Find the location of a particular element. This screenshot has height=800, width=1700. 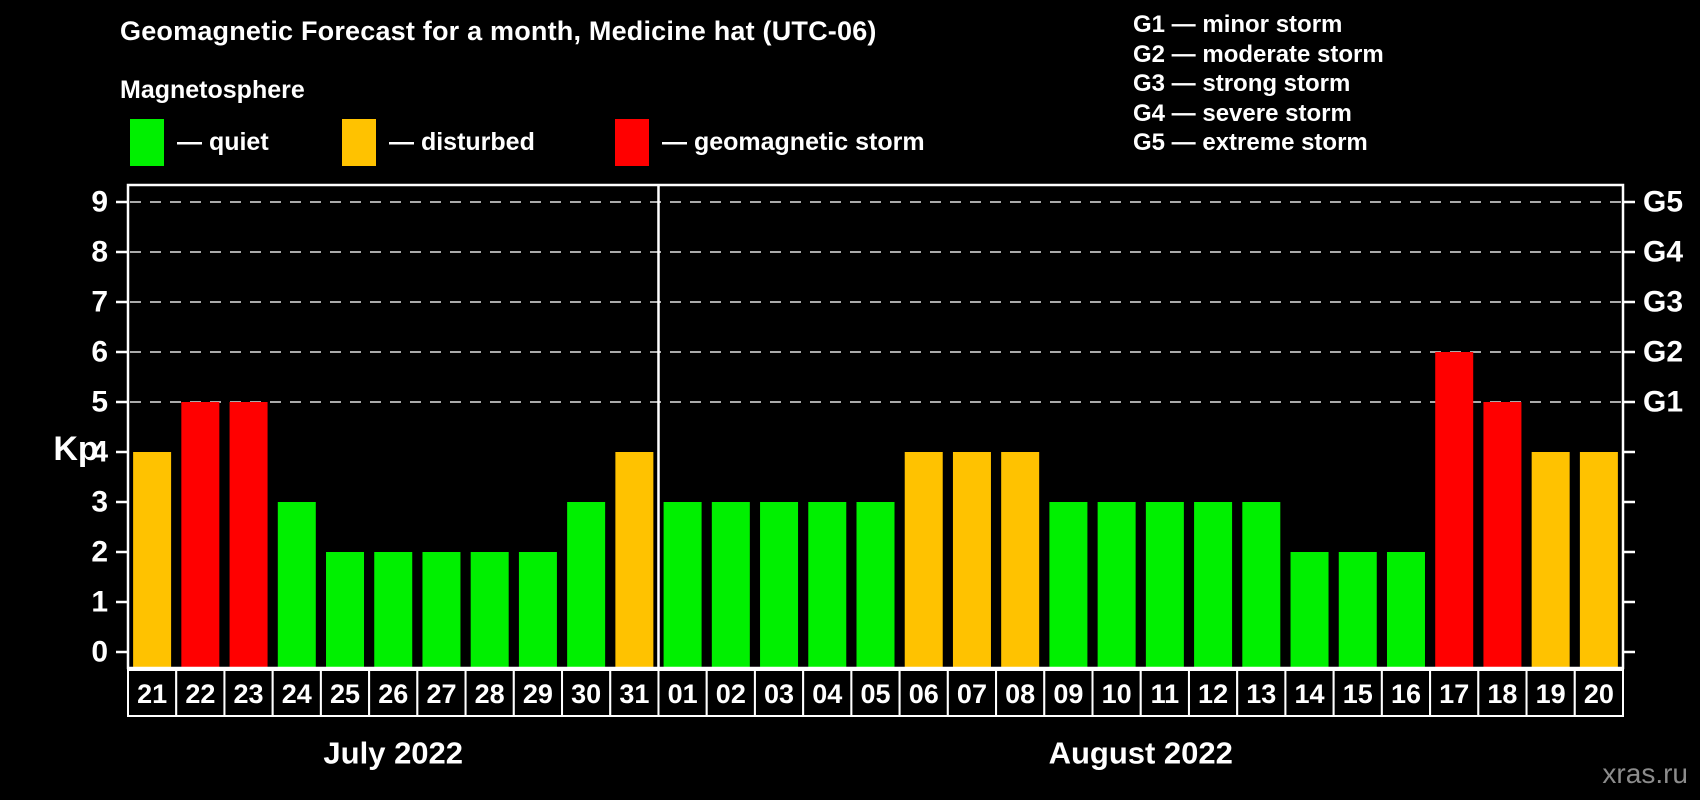

g4-legend-line: G4 — severe storm is located at coordinates (1242, 113).